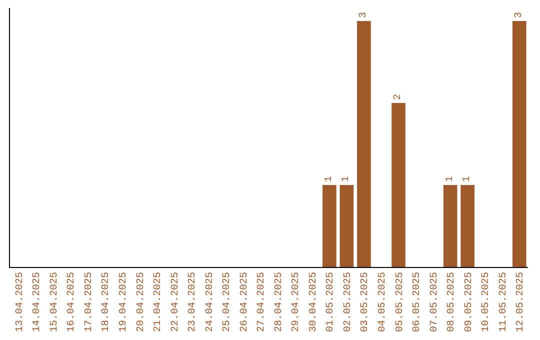 This screenshot has height=340, width=540. Describe the element at coordinates (452, 302) in the screenshot. I see `x-tick-label: 08.05.2025` at that location.